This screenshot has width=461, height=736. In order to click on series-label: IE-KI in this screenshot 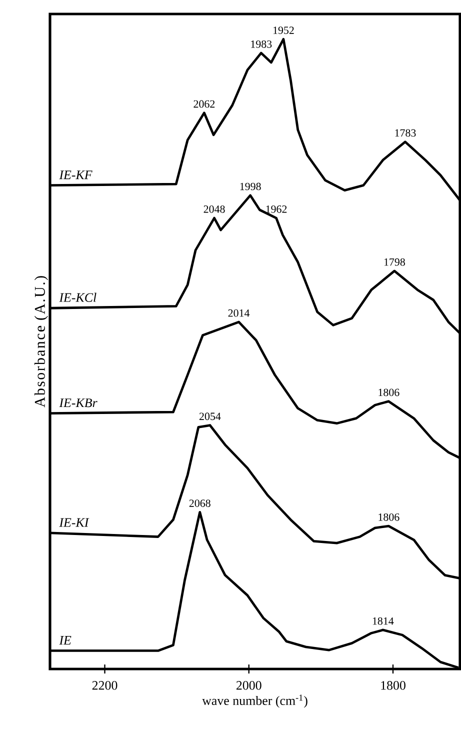, I will do `click(74, 522)`.